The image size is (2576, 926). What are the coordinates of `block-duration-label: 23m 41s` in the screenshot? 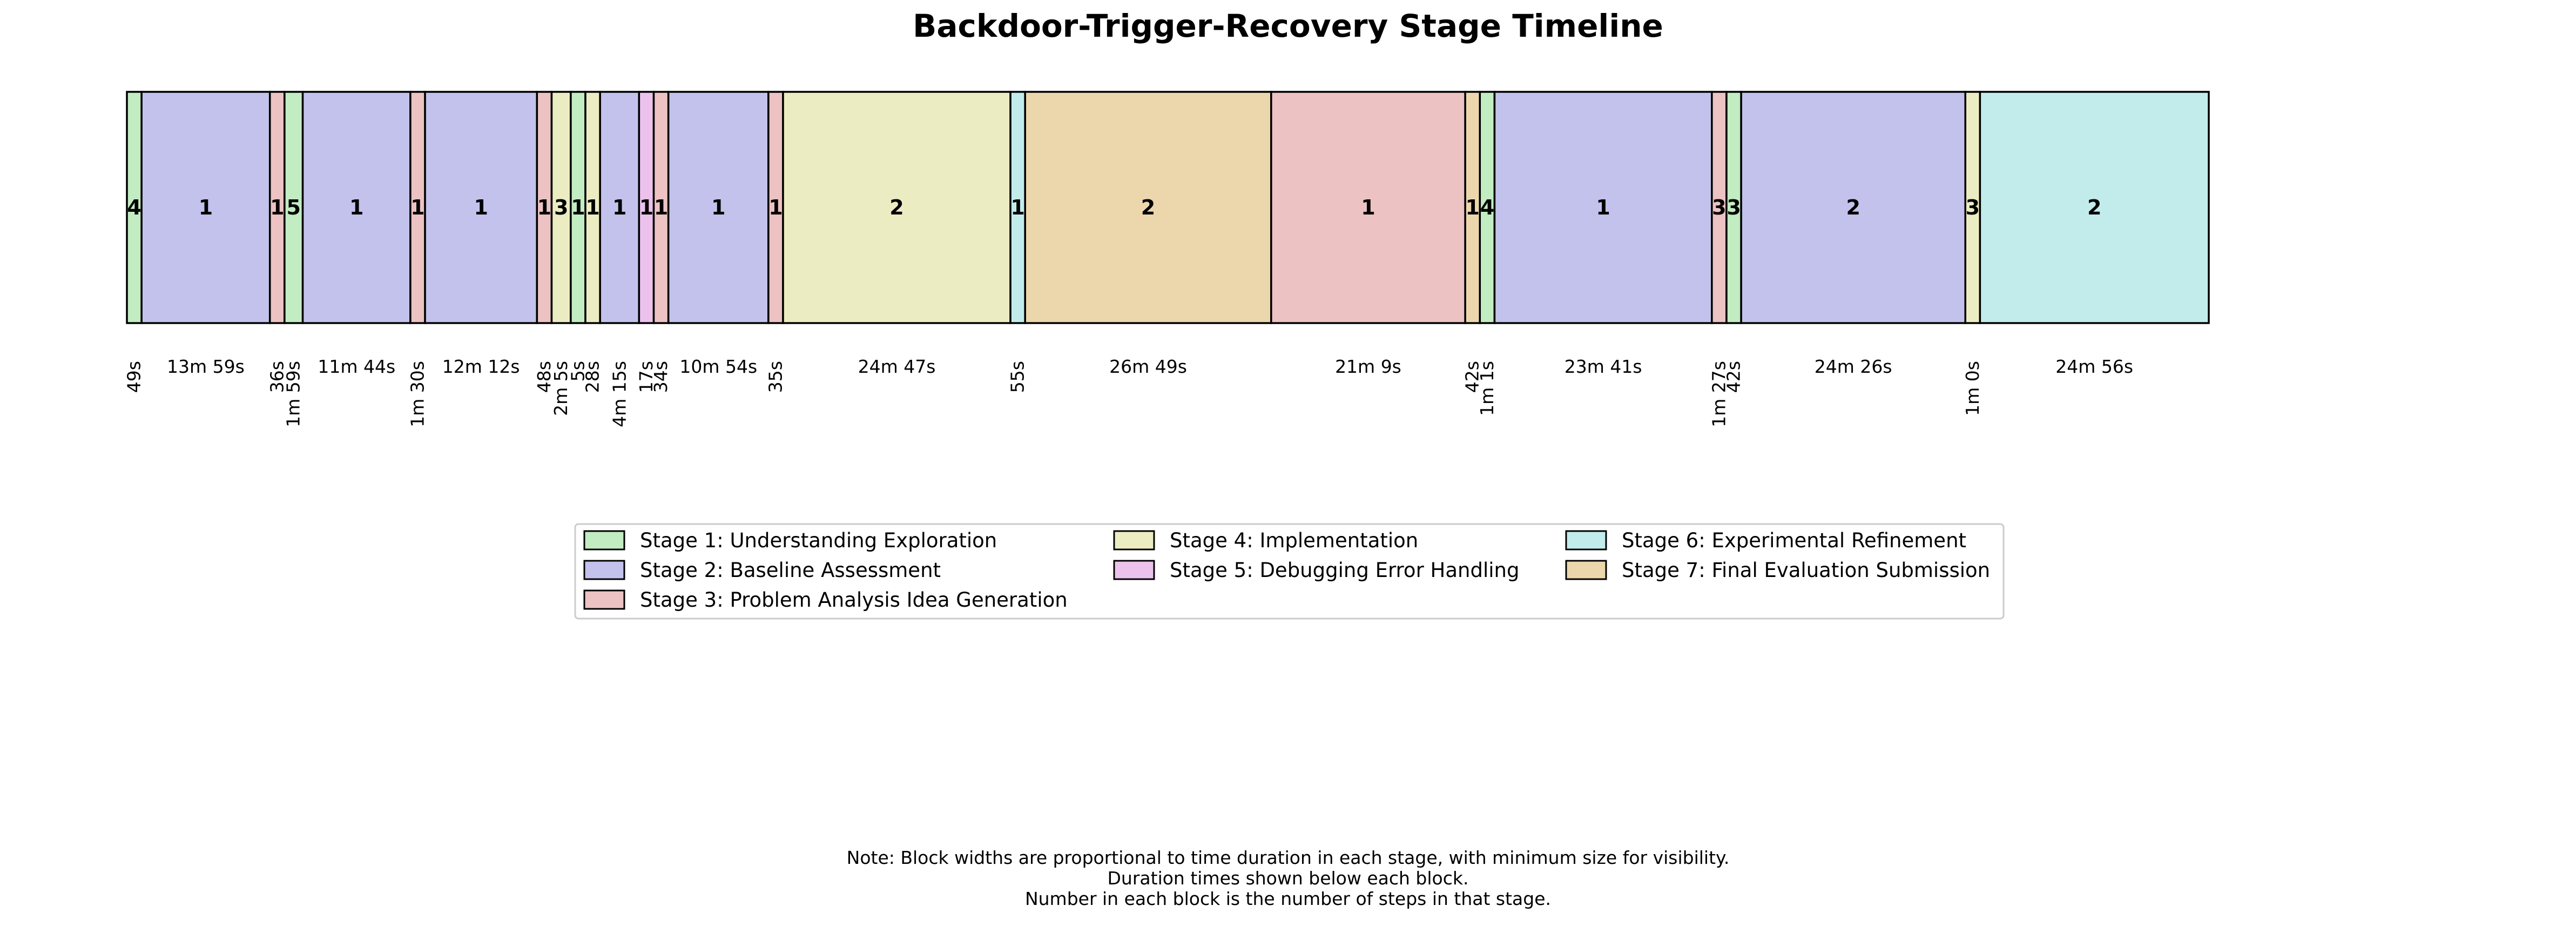 It's located at (1603, 366).